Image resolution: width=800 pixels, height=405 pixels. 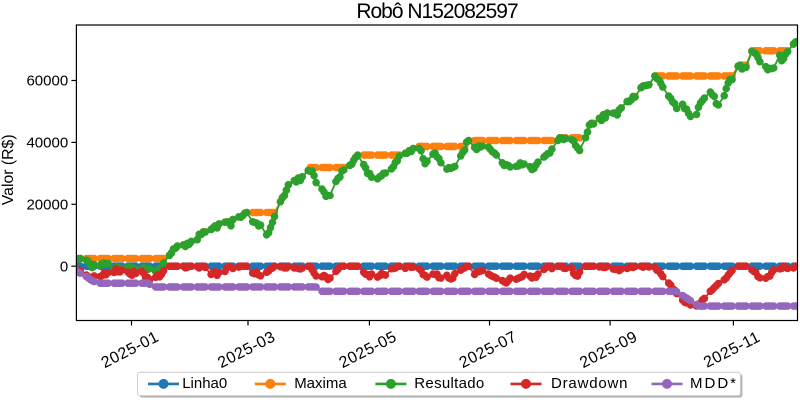 What do you see at coordinates (47, 143) in the screenshot?
I see `svg-text: 40000` at bounding box center [47, 143].